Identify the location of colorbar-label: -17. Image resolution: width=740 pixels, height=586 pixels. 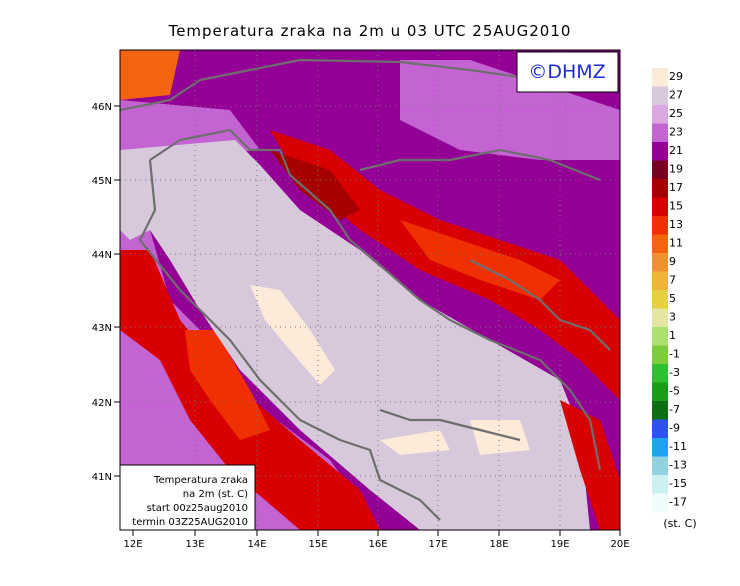
(678, 502).